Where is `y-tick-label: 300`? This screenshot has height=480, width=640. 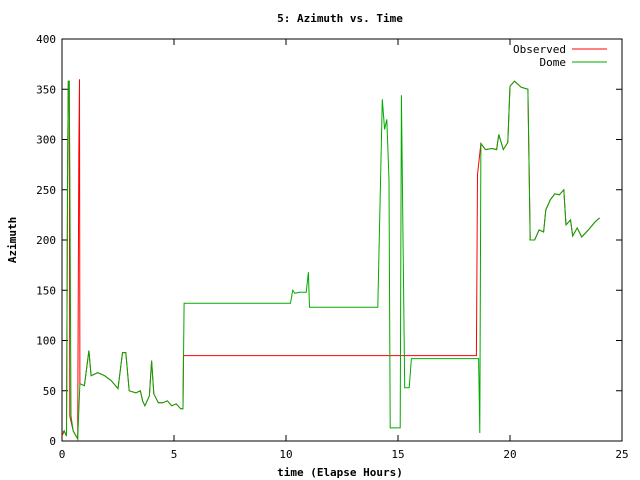 y-tick-label: 300 is located at coordinates (46, 140).